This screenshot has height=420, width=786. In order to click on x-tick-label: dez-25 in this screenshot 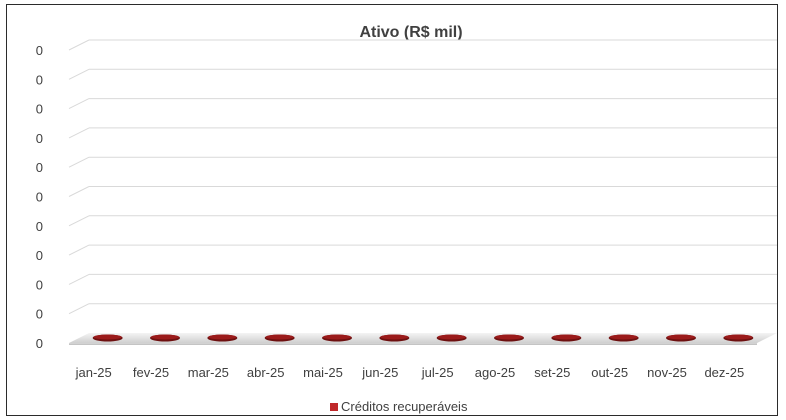, I will do `click(724, 372)`.